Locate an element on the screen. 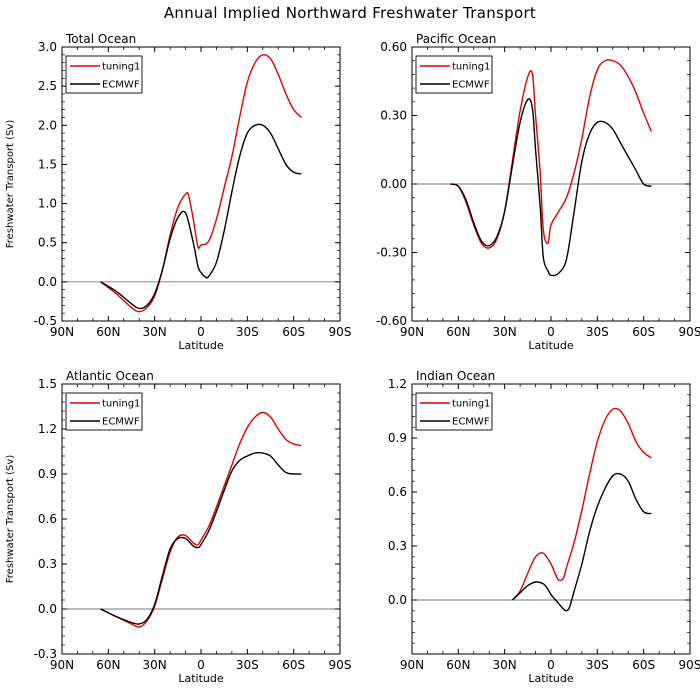  y-tick-label: 1.0 is located at coordinates (47, 204).